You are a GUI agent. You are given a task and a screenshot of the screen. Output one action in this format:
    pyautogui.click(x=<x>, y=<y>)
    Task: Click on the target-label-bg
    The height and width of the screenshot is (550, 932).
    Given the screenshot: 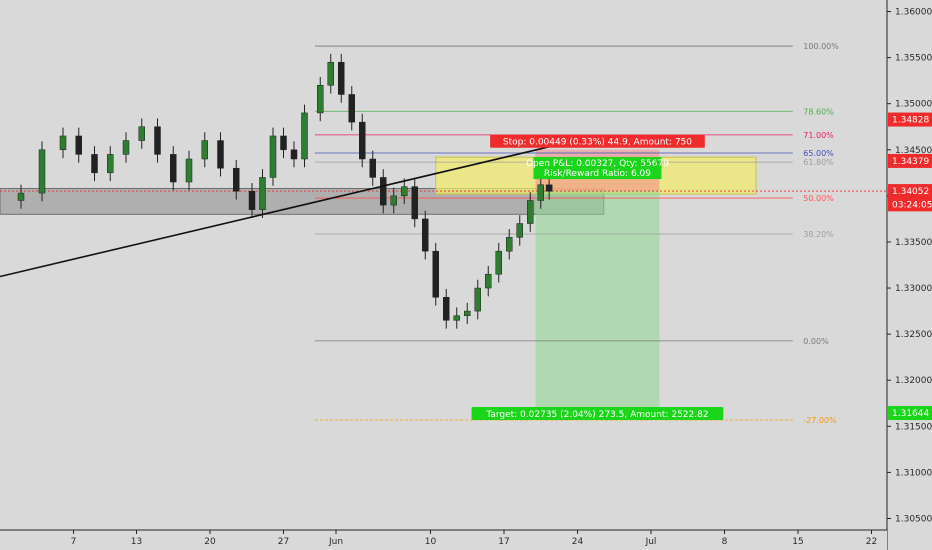 What is the action you would take?
    pyautogui.click(x=597, y=414)
    